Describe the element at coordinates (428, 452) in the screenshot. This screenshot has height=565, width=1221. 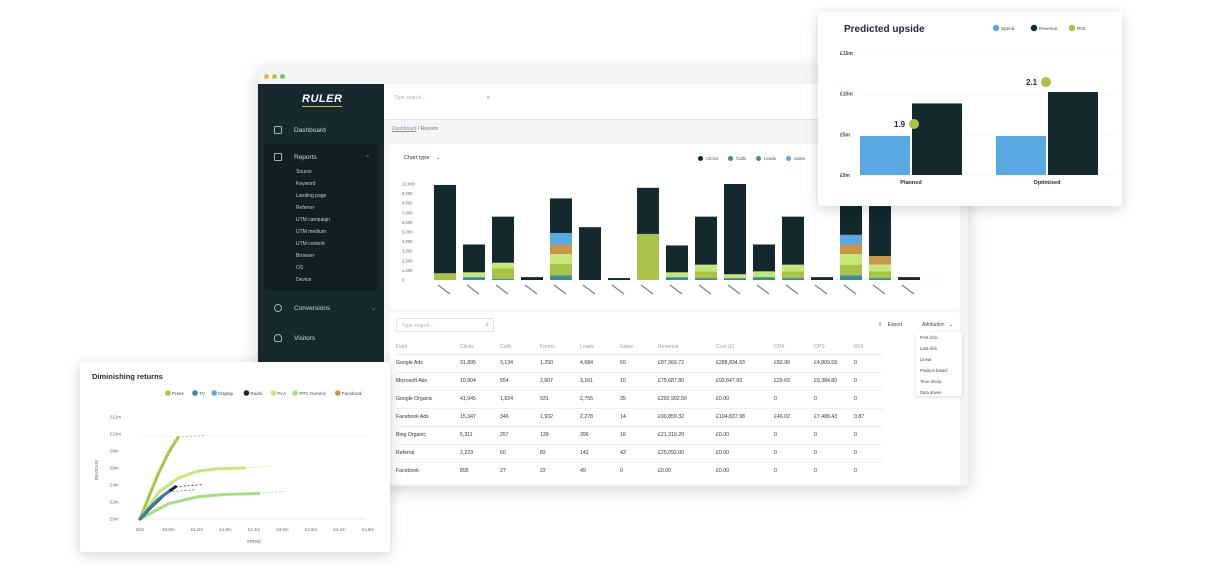
I see `table-cell: Referral` at that location.